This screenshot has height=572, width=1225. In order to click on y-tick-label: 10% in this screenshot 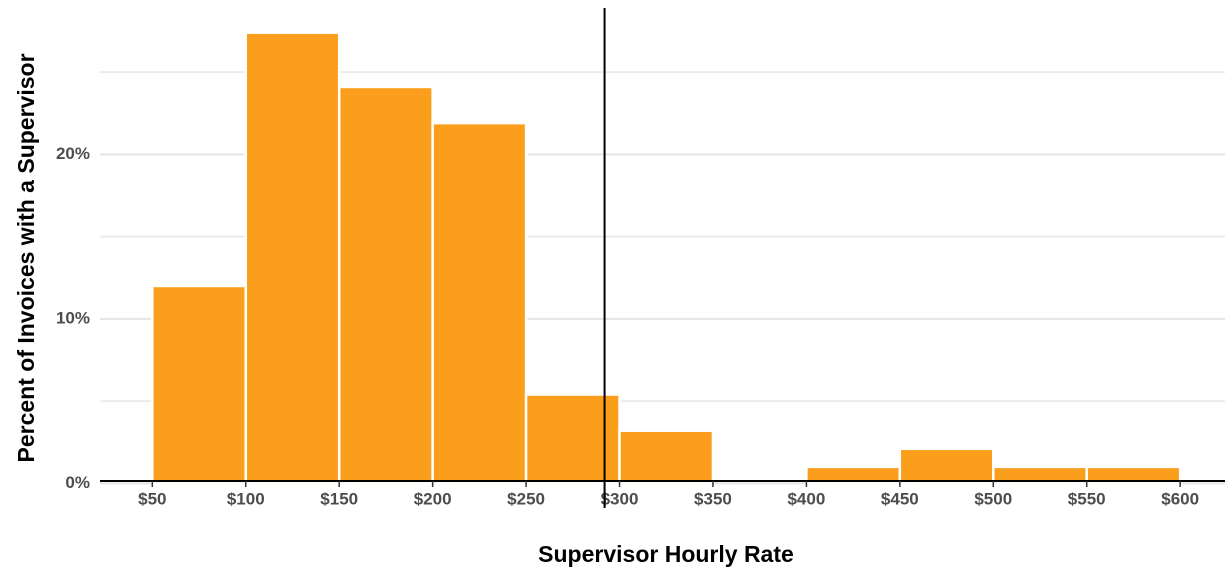, I will do `click(73, 317)`.